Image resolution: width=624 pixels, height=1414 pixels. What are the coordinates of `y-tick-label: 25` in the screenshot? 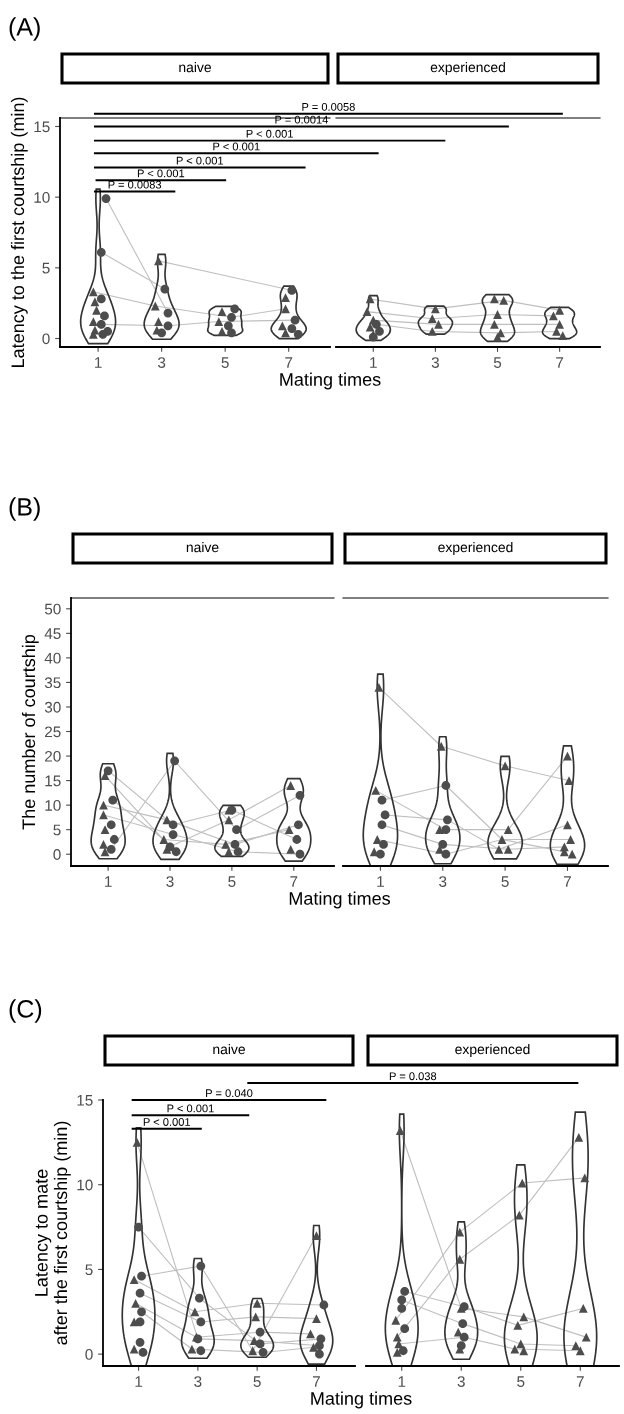 It's located at (53, 732).